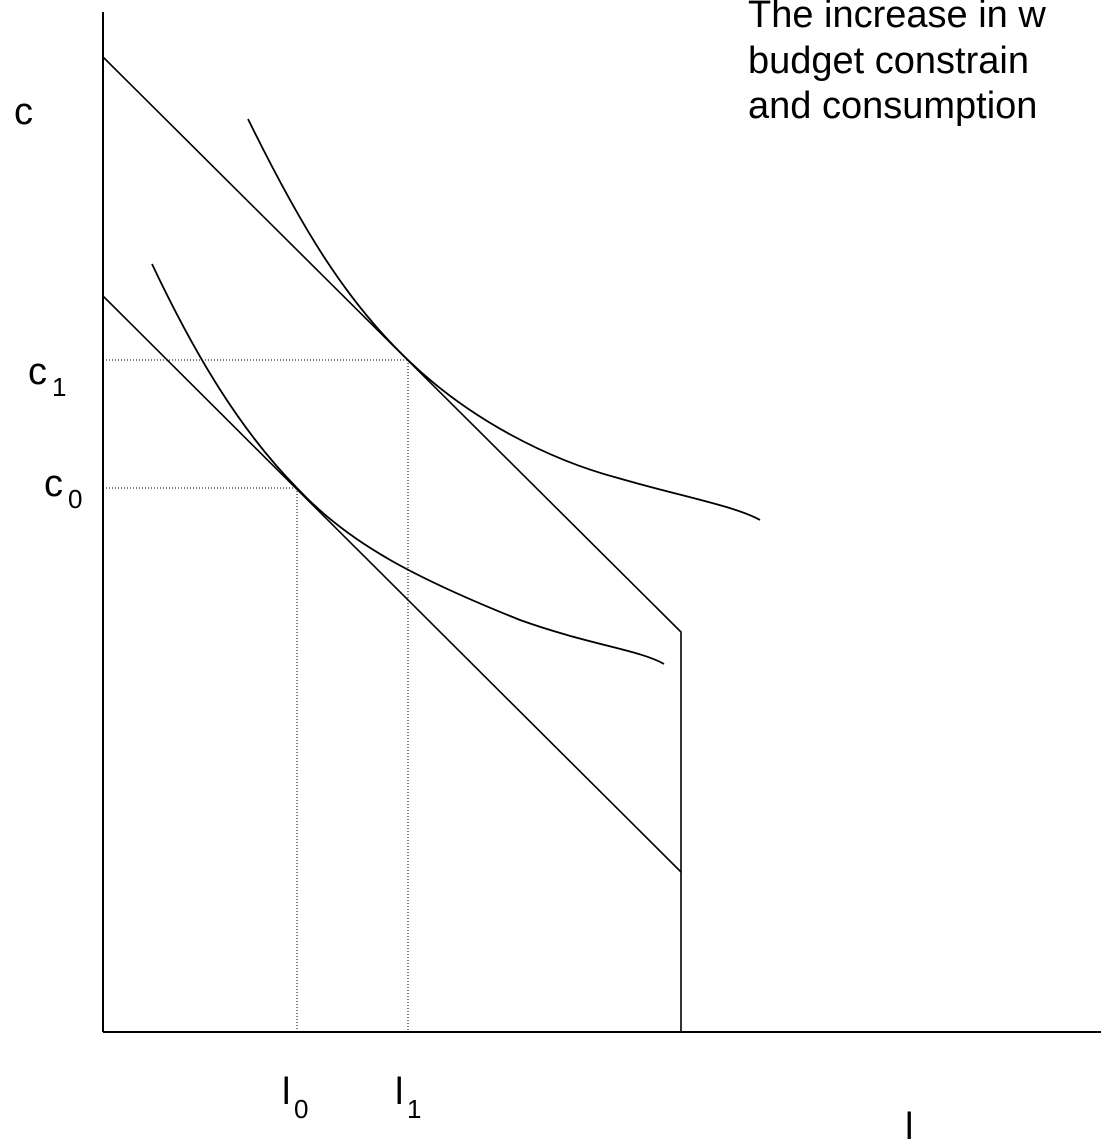  I want to click on c0-label-main: c, so click(53, 484).